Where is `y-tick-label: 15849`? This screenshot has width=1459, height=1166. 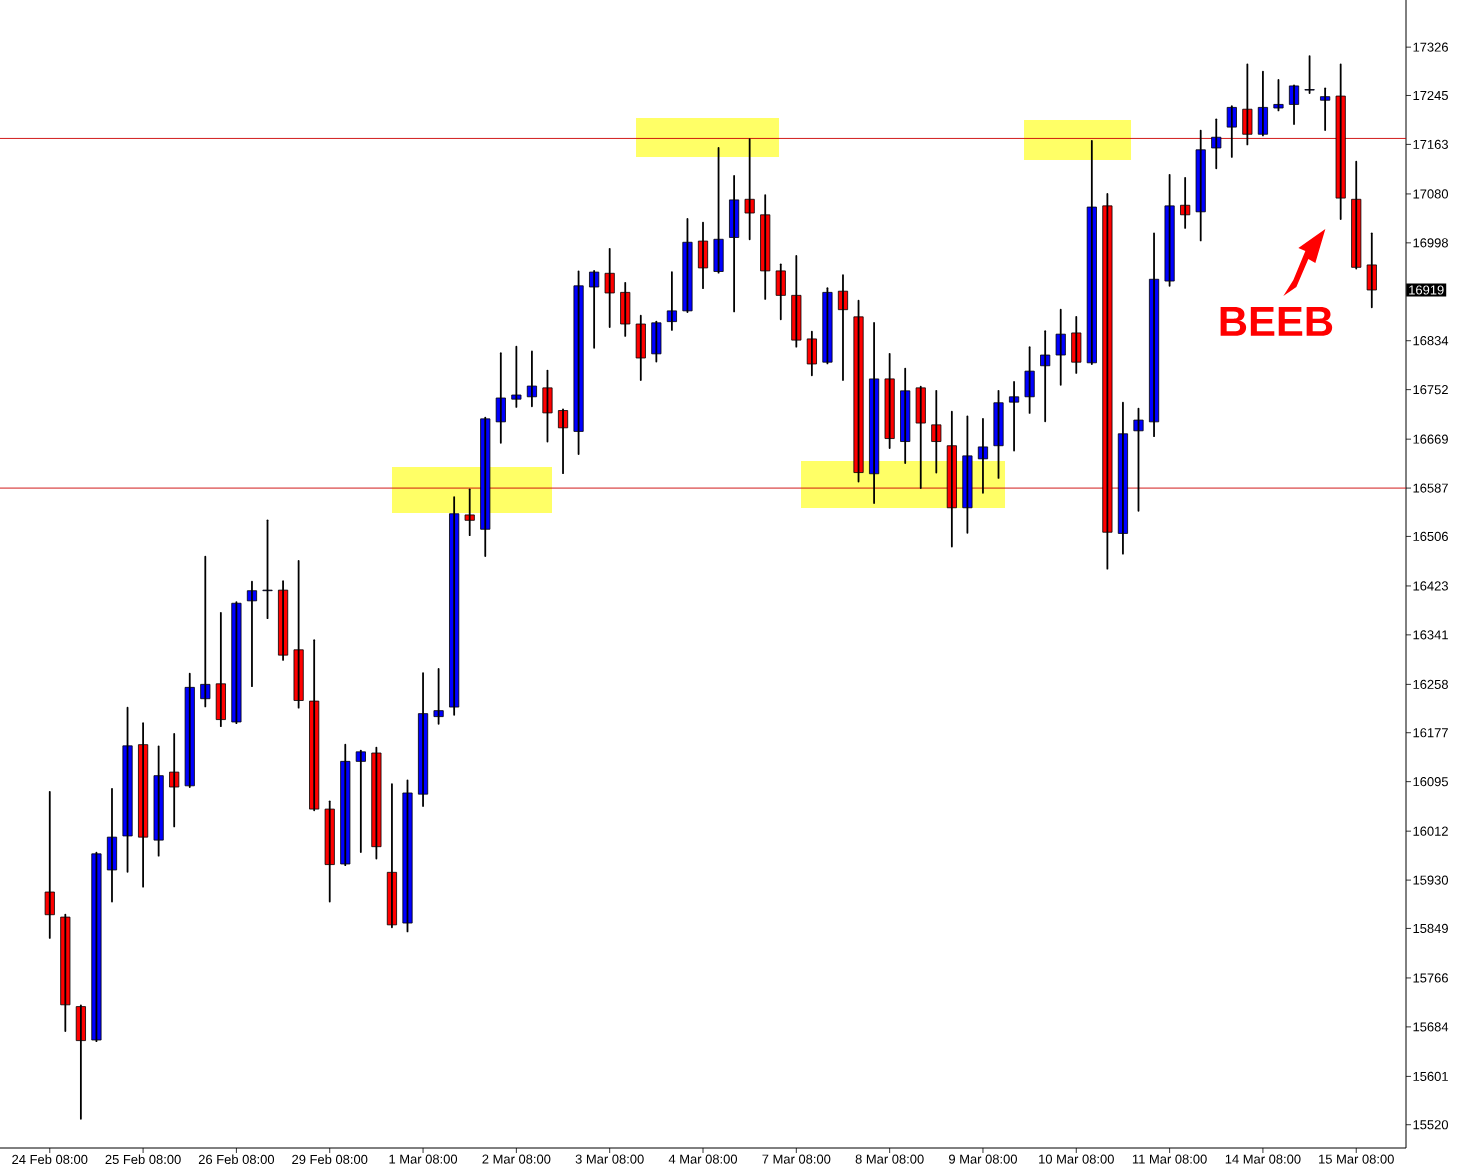 y-tick-label: 15849 is located at coordinates (1430, 928).